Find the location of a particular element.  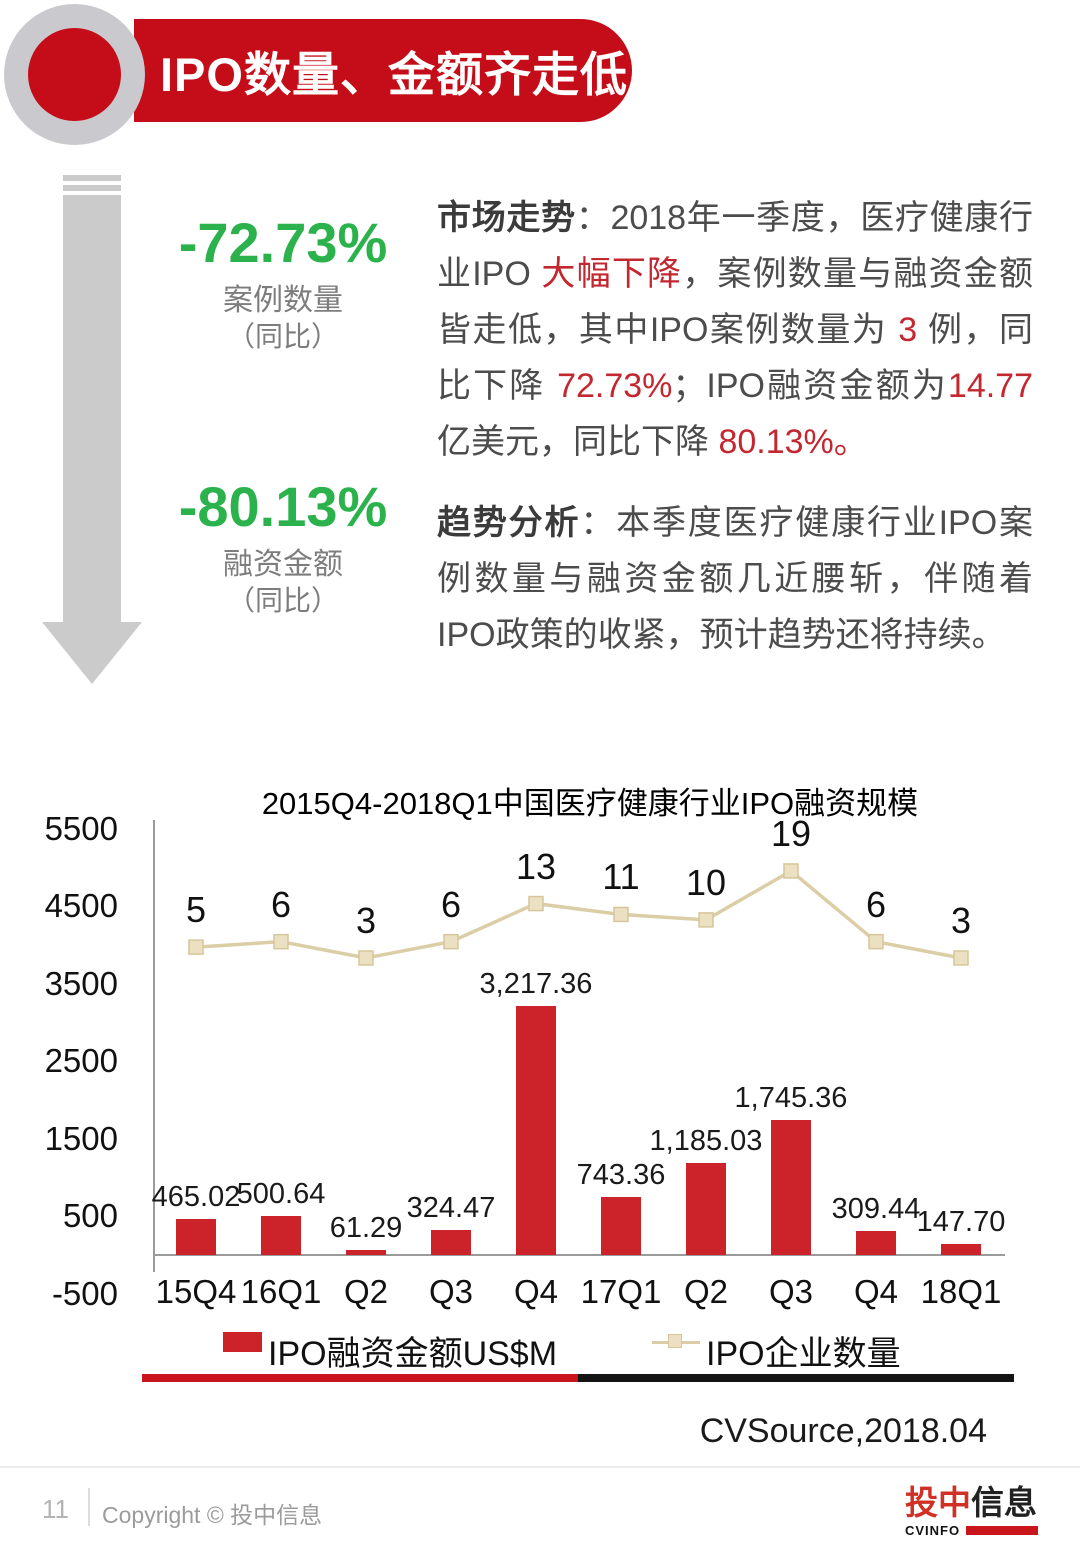

page-number: 11 is located at coordinates (55, 1509).